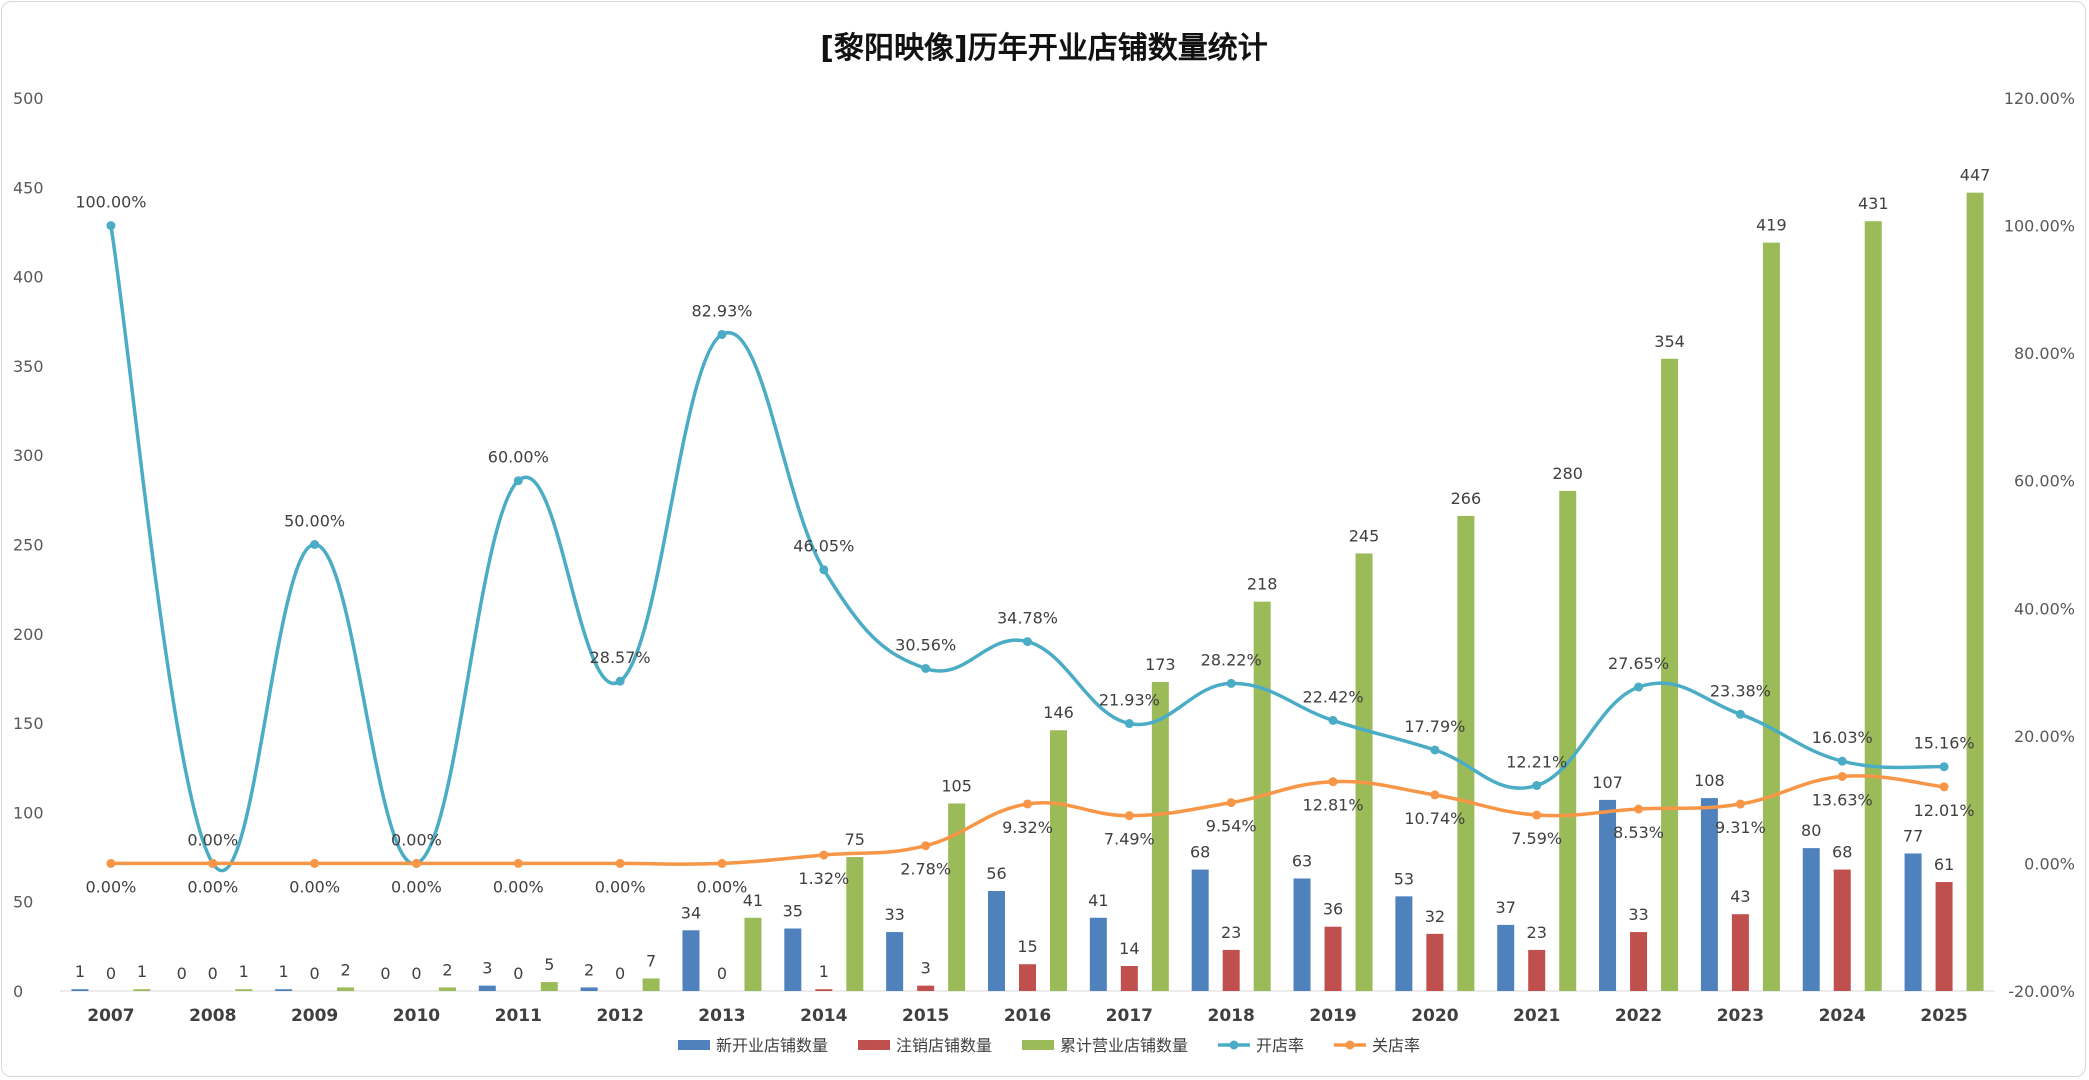 The height and width of the screenshot is (1080, 2089). I want to click on y-right-tick-label: 20.00%, so click(2044, 736).